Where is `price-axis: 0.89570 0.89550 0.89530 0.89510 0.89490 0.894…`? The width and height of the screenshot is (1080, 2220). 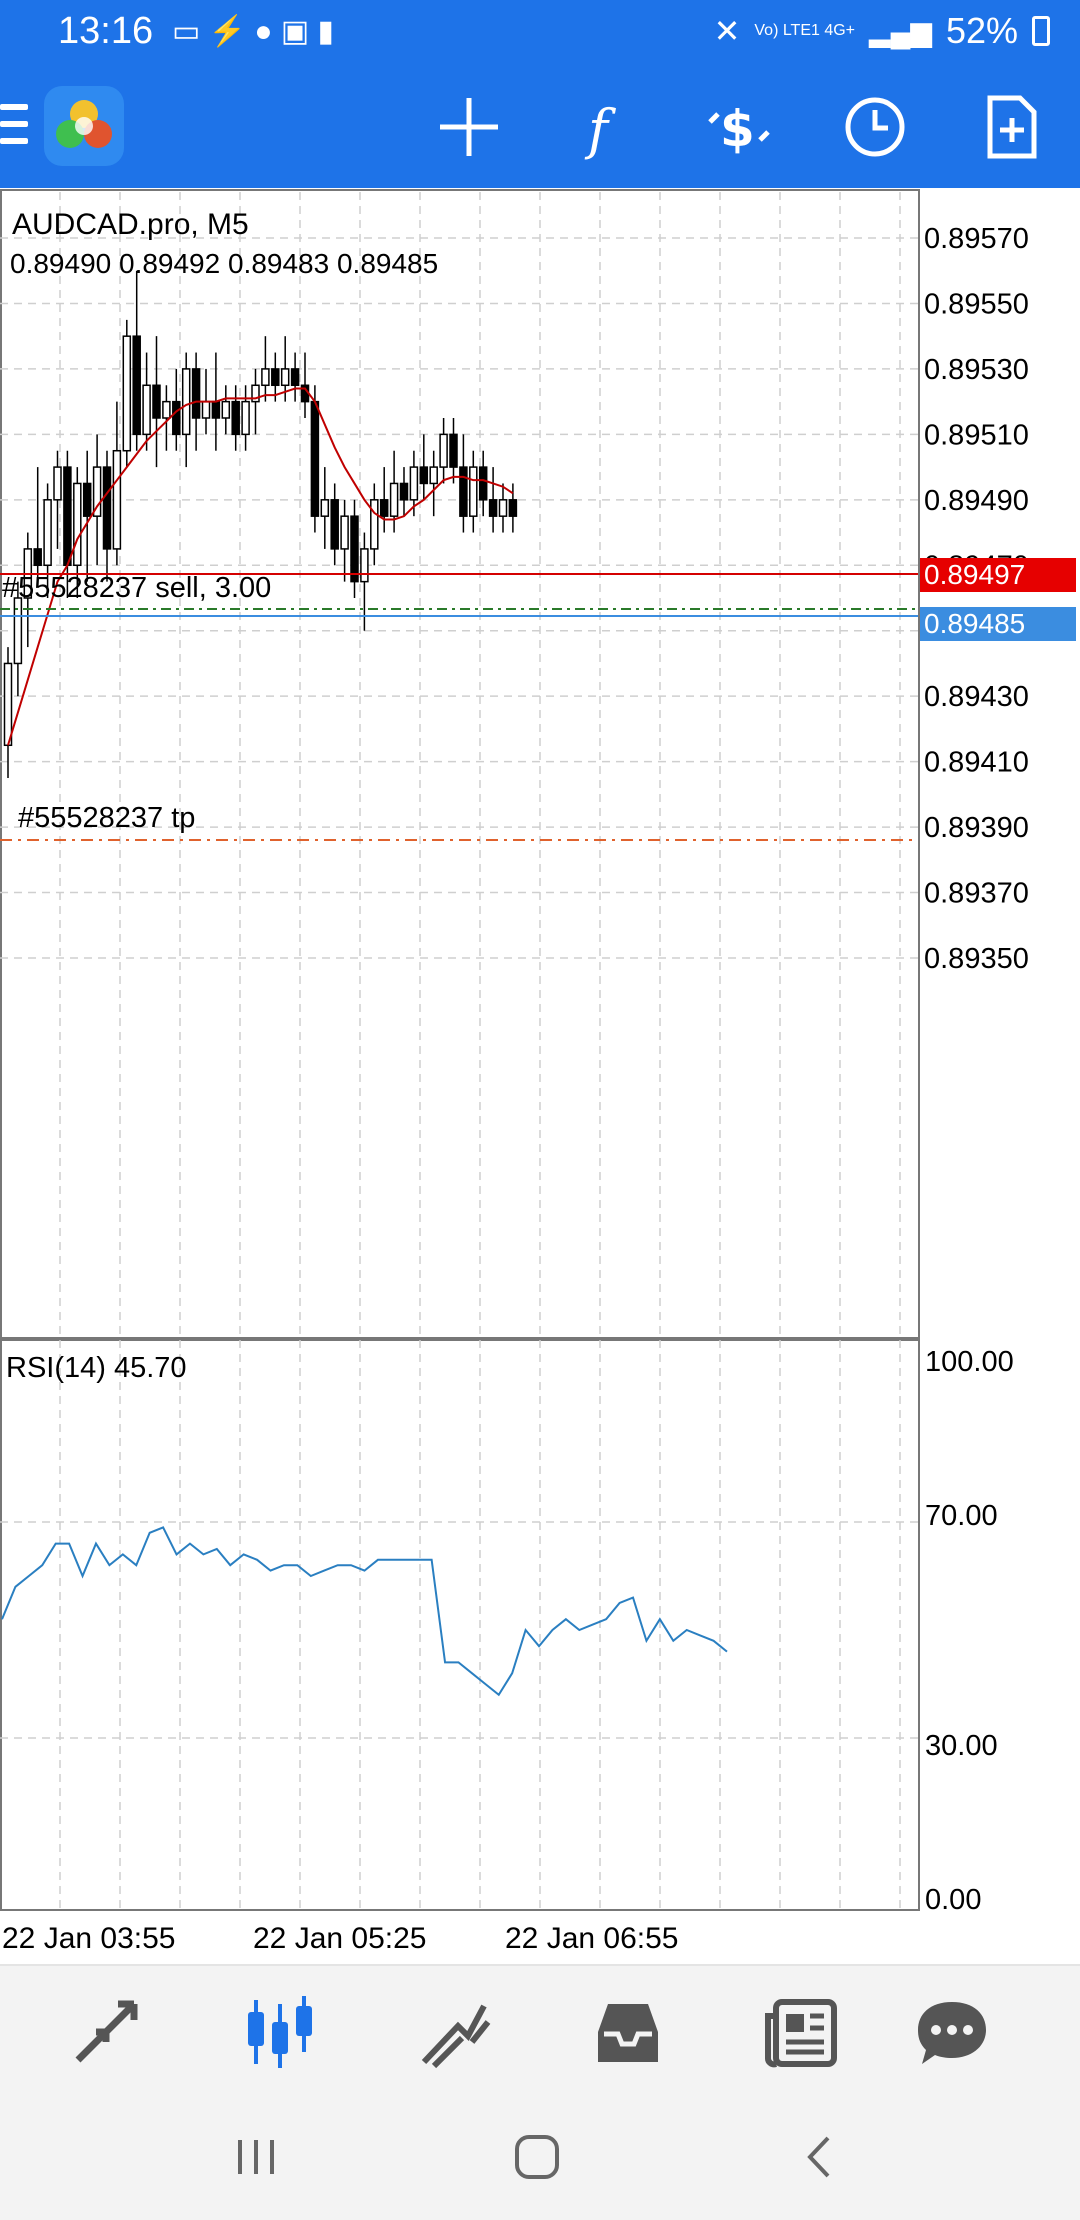 price-axis: 0.89570 0.89550 0.89530 0.89510 0.89490 0.894… is located at coordinates (976, 599).